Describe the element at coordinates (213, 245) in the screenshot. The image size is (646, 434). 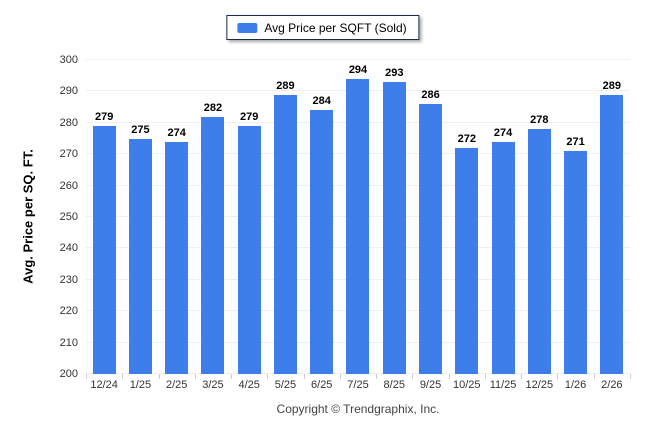
I see `bar-3/25` at that location.